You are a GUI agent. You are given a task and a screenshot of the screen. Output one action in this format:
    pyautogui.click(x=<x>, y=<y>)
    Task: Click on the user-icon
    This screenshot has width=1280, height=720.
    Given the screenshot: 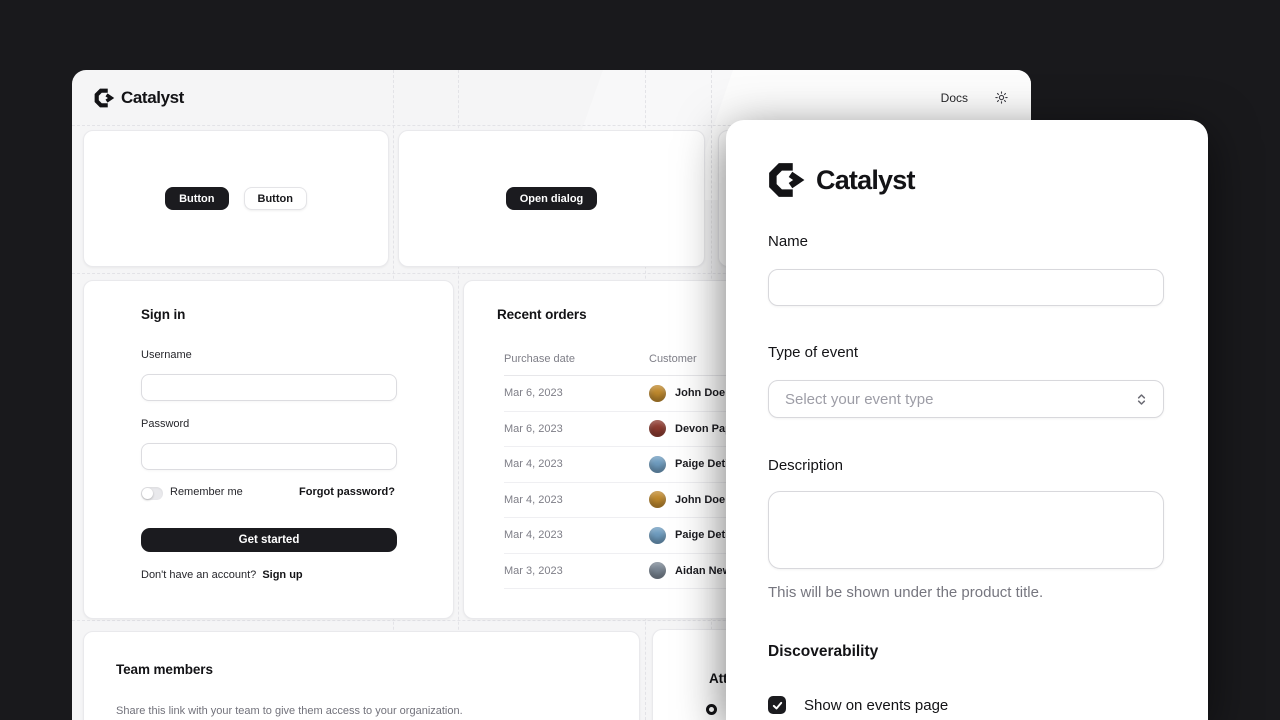 What is the action you would take?
    pyautogui.click(x=711, y=709)
    